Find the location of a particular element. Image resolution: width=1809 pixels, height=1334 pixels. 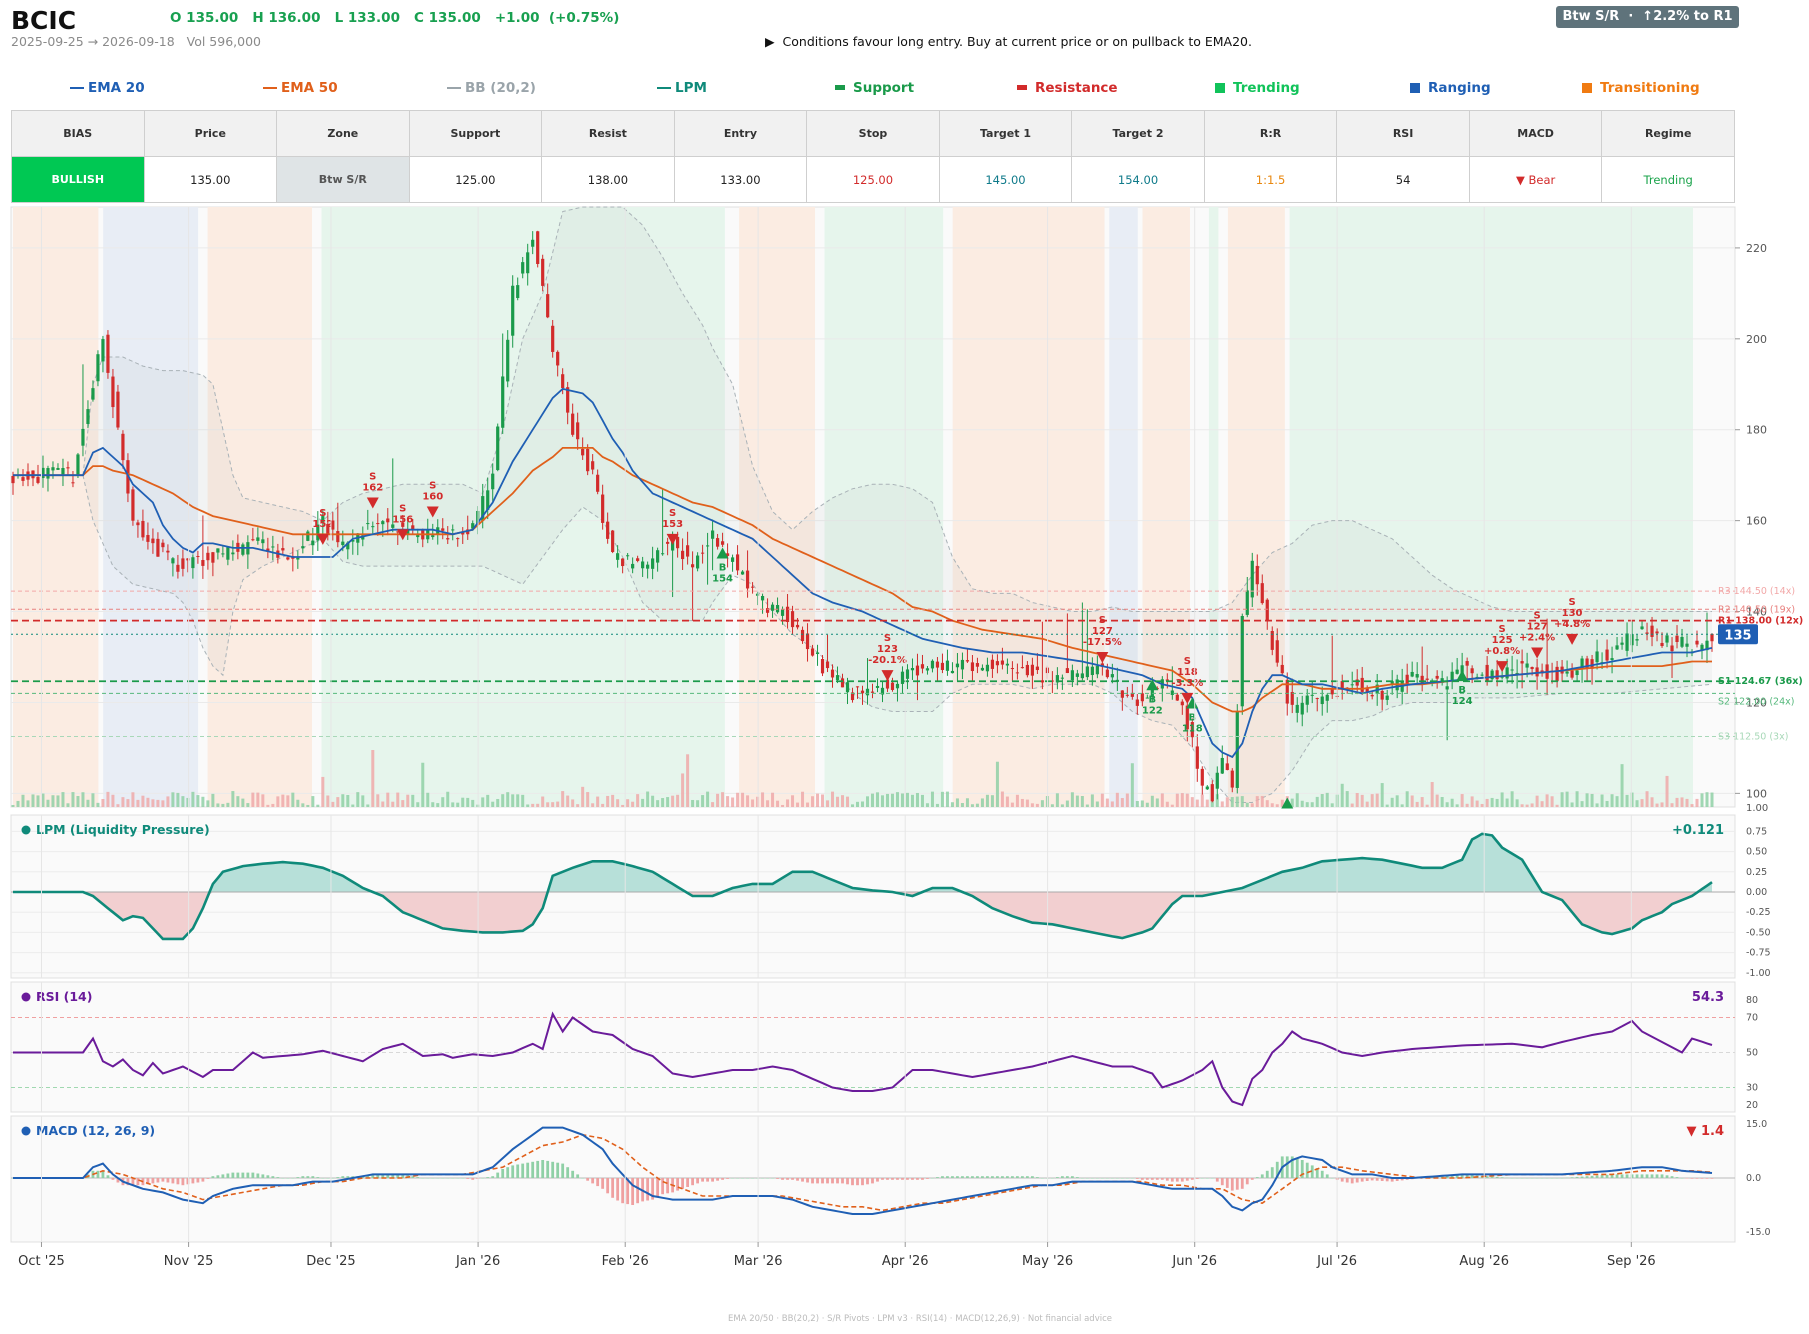

legend-trending: Trending is located at coordinates (1257, 88).